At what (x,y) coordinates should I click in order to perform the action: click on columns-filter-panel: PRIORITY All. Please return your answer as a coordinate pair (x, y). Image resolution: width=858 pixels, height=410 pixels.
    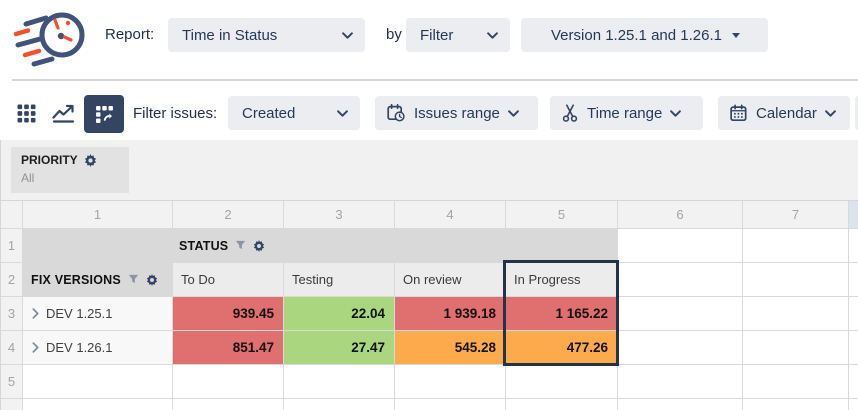
    Looking at the image, I should click on (429, 170).